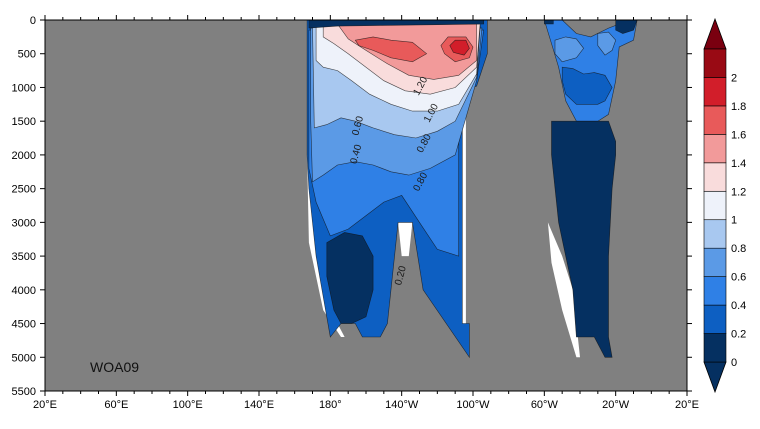 The image size is (760, 429). Describe the element at coordinates (734, 221) in the screenshot. I see `colorbar-tick-label: 1` at that location.